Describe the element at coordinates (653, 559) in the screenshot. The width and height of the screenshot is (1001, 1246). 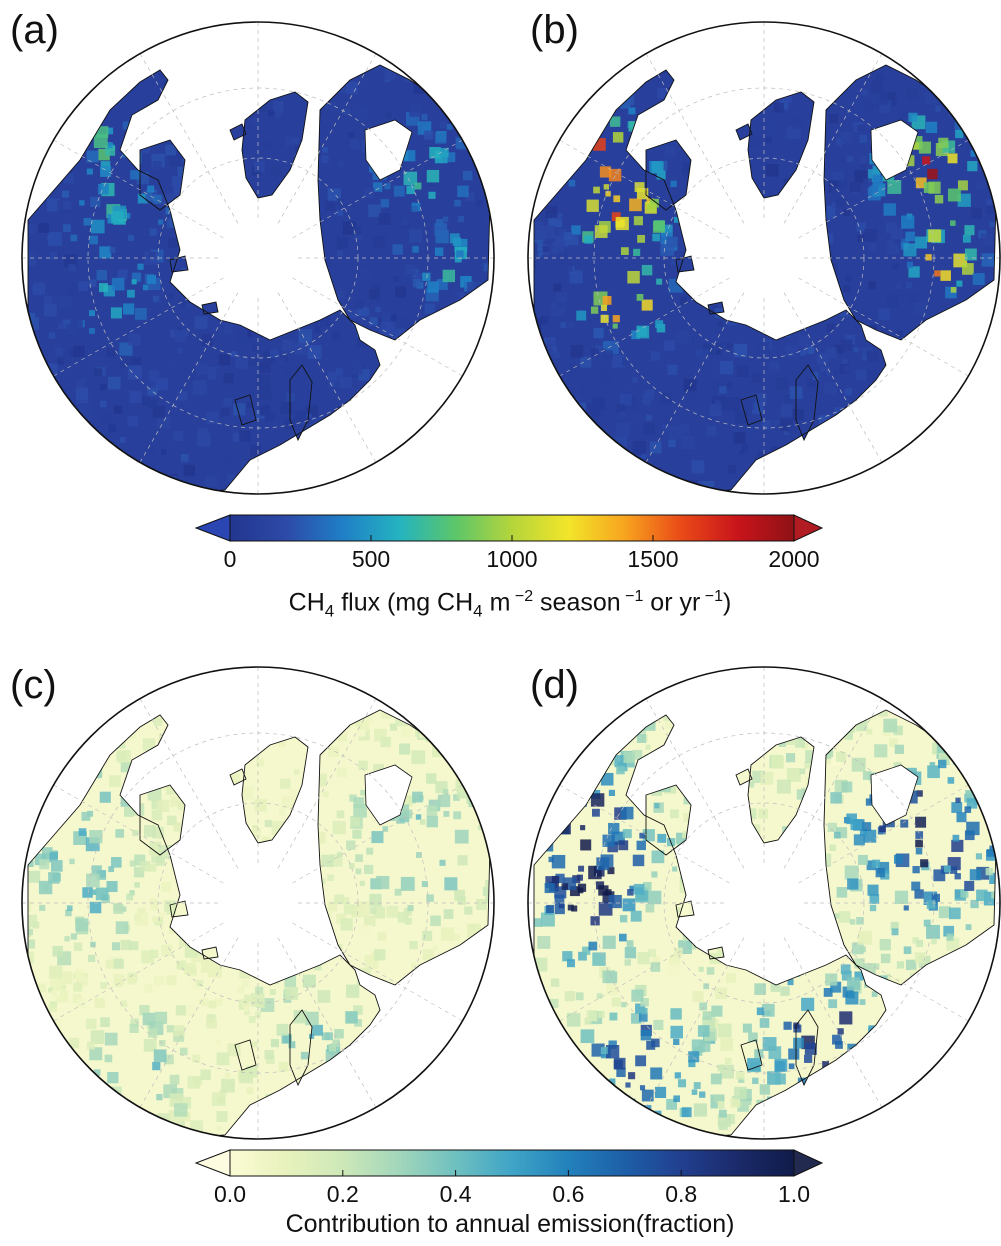
I see `colorbar-tick-label: 1500` at that location.